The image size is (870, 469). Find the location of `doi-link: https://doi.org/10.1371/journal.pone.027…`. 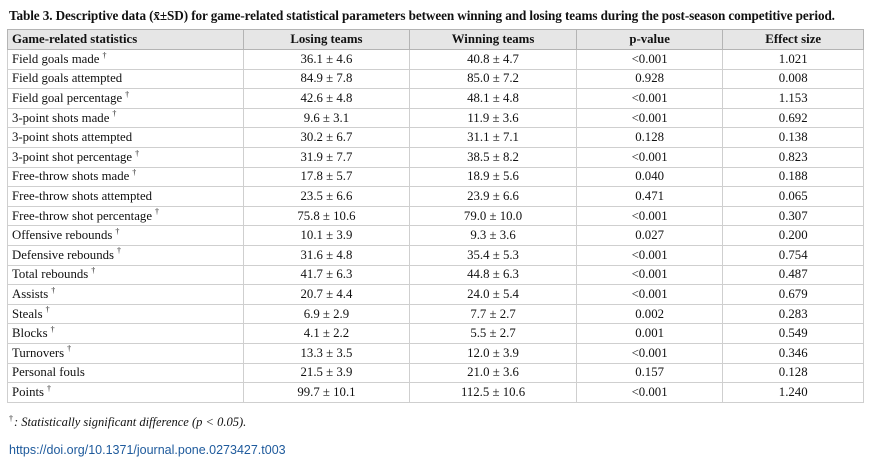

doi-link: https://doi.org/10.1371/journal.pone.027… is located at coordinates (147, 450).